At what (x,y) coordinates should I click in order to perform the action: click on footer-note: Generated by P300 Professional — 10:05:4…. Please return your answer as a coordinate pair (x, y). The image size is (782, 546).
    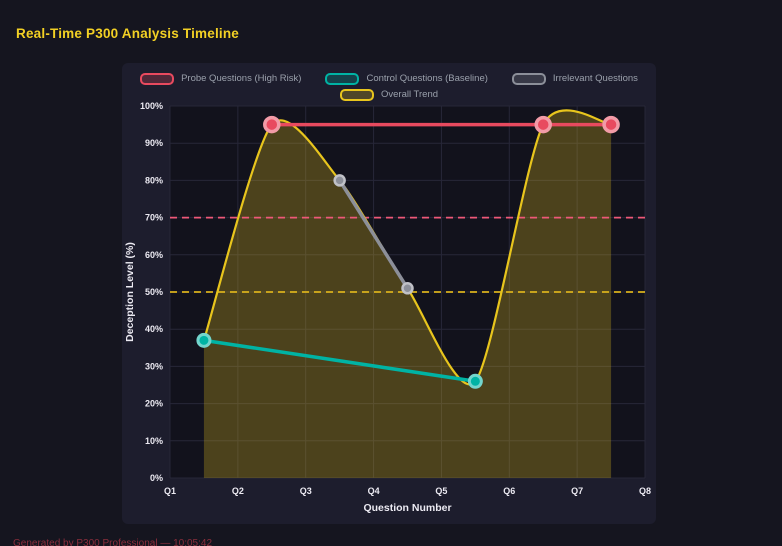
    Looking at the image, I should click on (113, 542).